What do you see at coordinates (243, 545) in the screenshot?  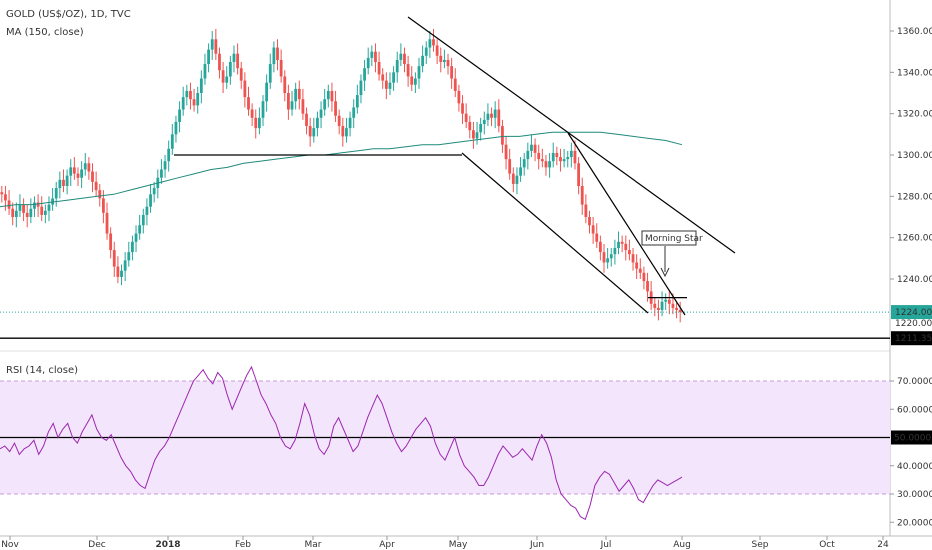 I see `time-tick-label: Feb` at bounding box center [243, 545].